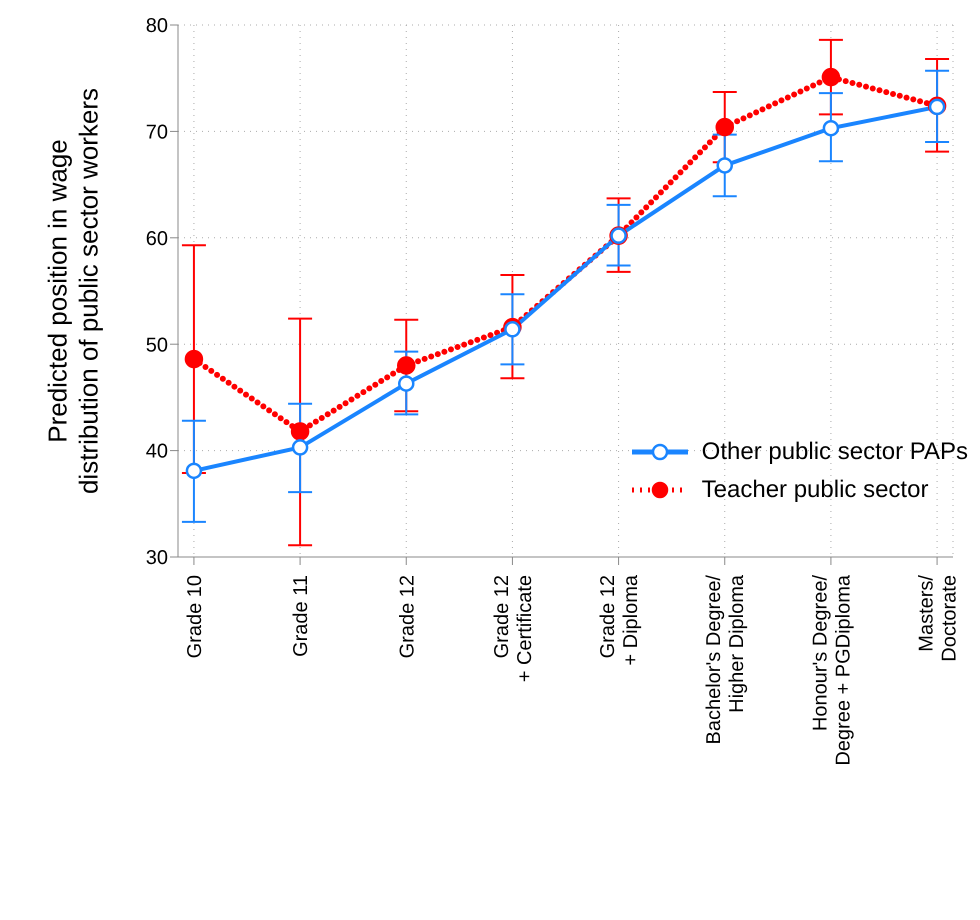 The image size is (980, 920). What do you see at coordinates (835, 452) in the screenshot?
I see `legend-label: Other public sector PAPs` at bounding box center [835, 452].